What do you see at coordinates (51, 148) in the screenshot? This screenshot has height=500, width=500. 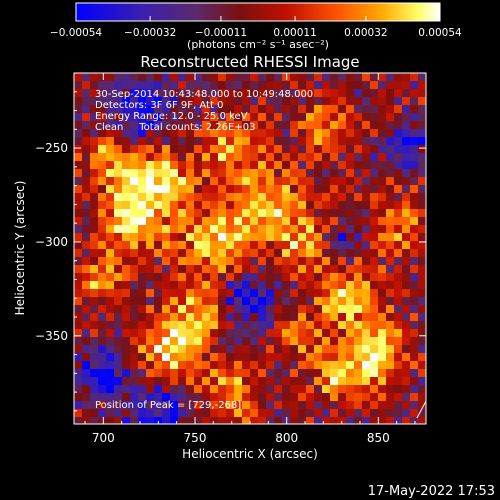 I see `y-tick-label: −250` at bounding box center [51, 148].